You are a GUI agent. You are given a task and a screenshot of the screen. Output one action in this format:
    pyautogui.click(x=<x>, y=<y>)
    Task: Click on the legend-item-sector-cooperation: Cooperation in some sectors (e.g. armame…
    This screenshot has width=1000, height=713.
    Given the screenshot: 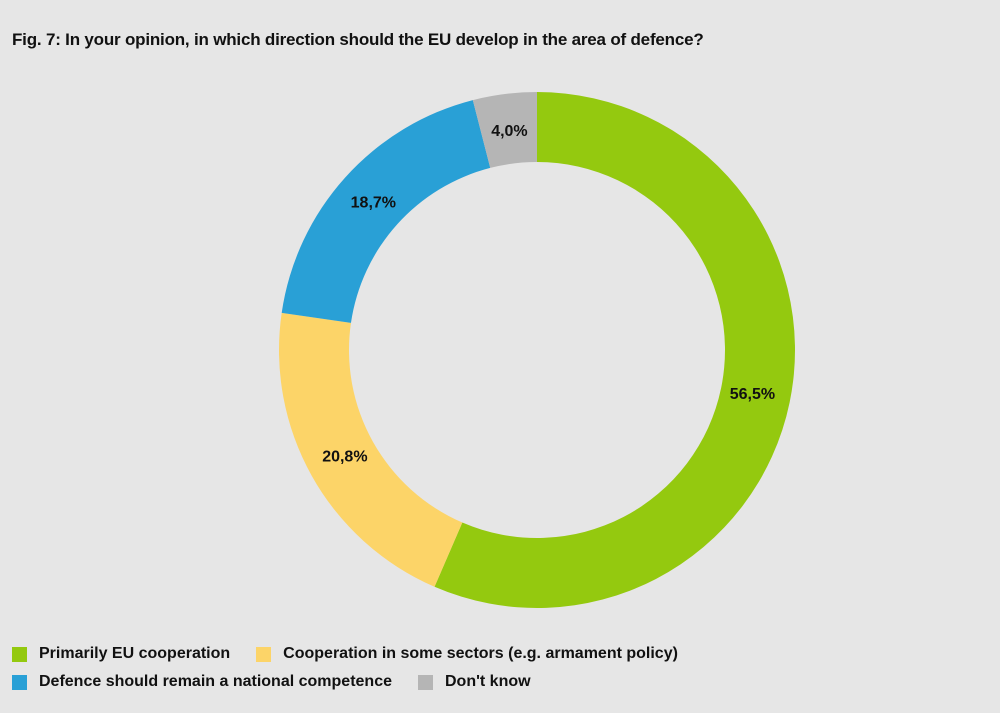 What is the action you would take?
    pyautogui.click(x=467, y=654)
    